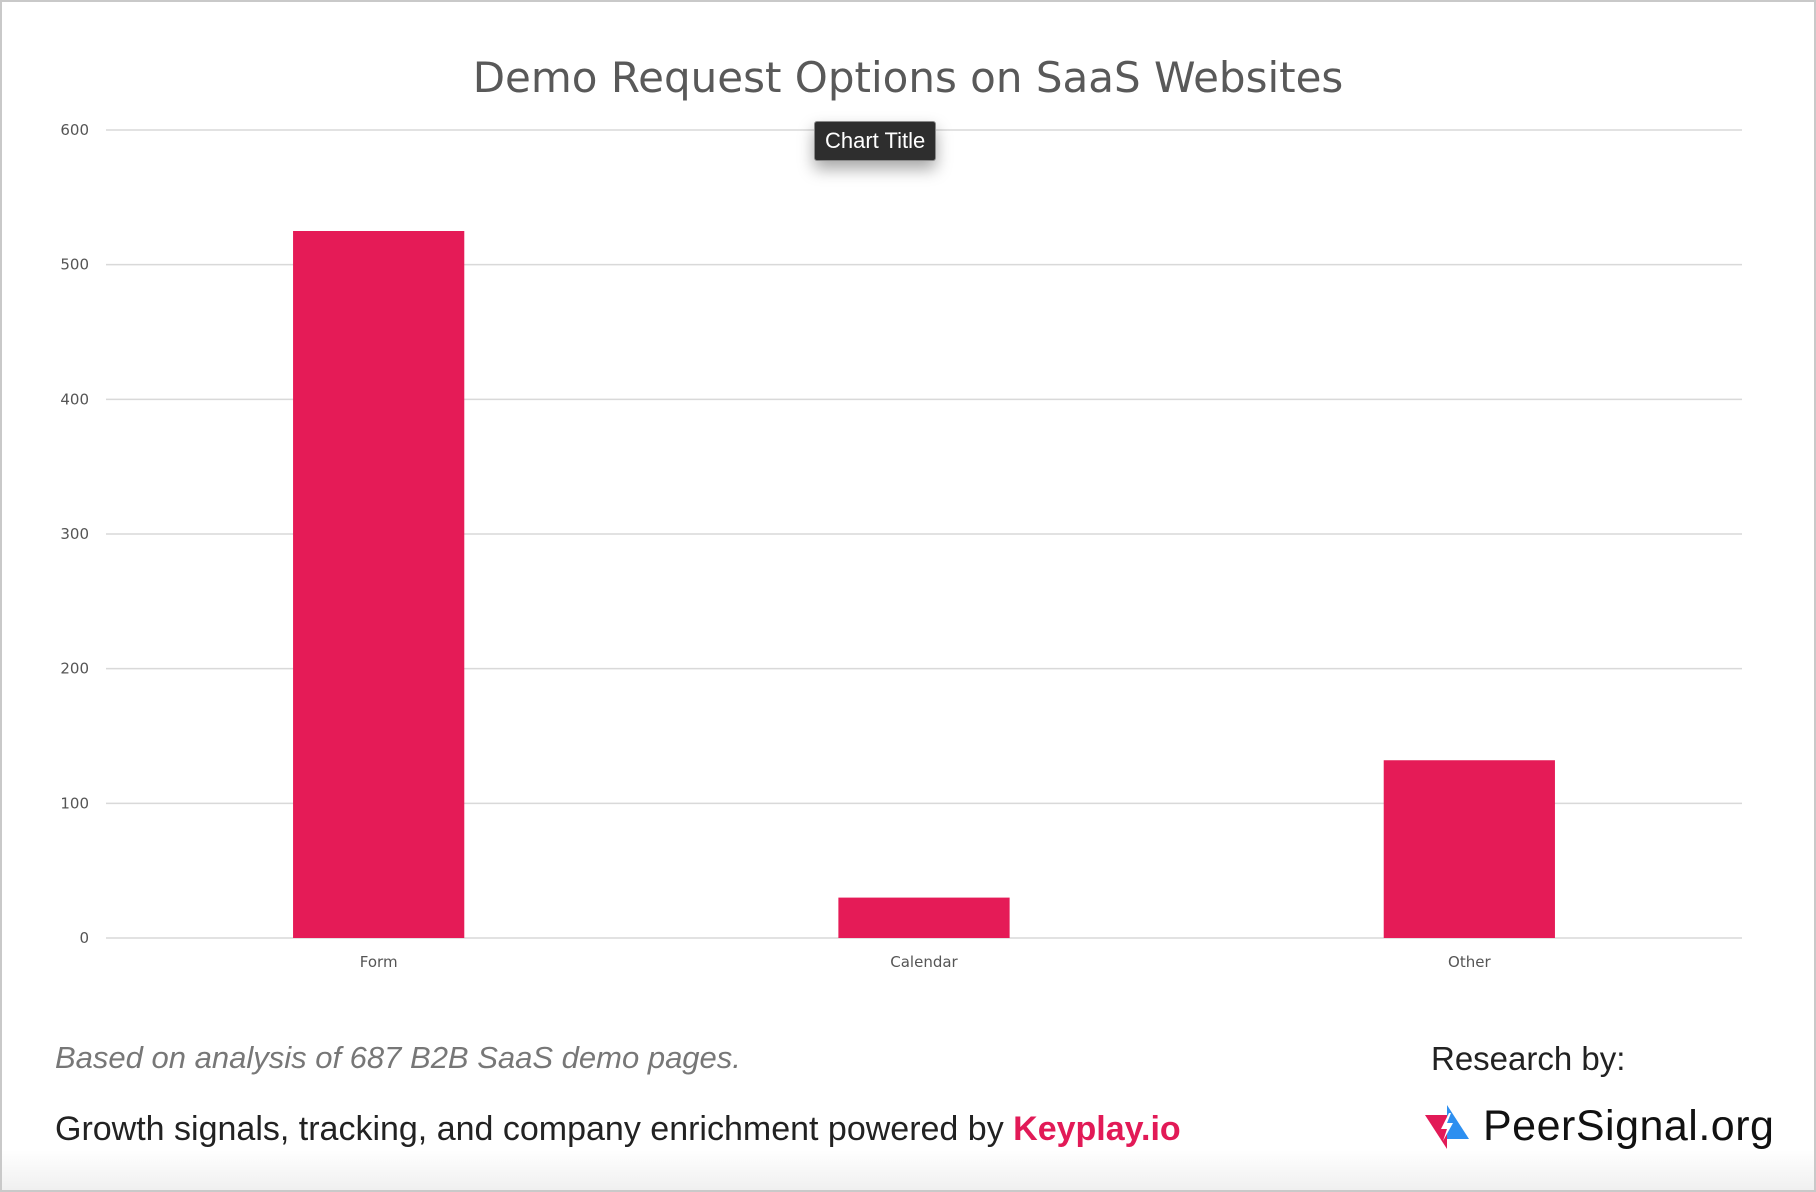 This screenshot has width=1816, height=1192. I want to click on peersignal-brand: PeerSignal.org, so click(1598, 1126).